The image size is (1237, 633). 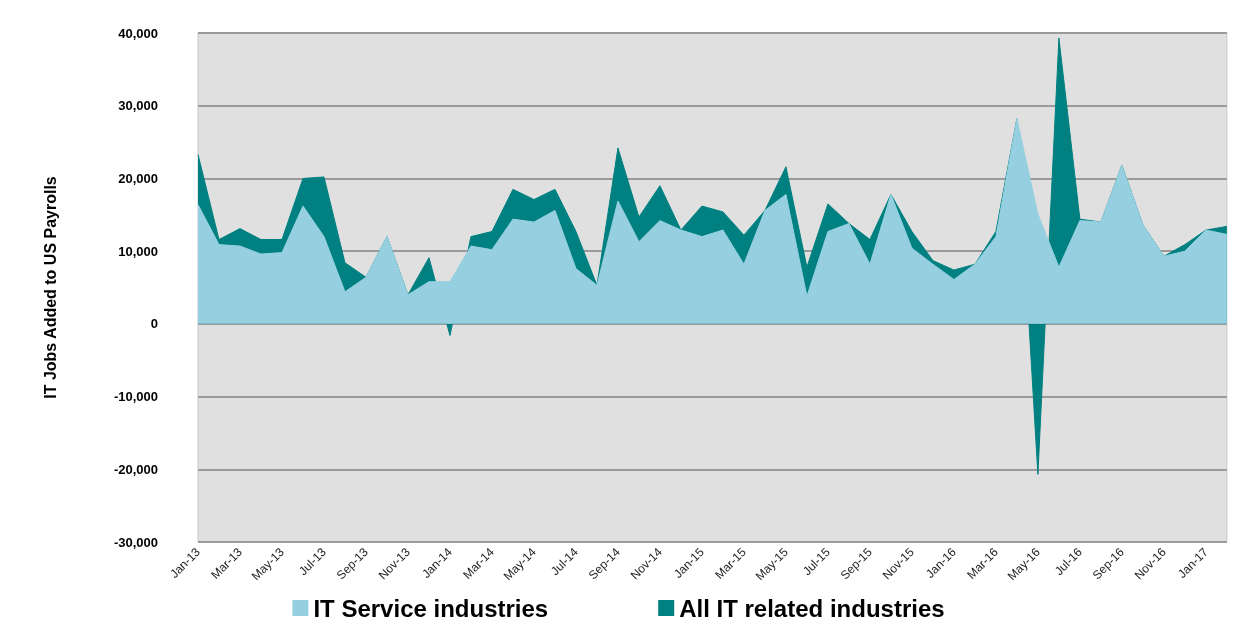 What do you see at coordinates (154, 324) in the screenshot?
I see `y-tick-label: 0` at bounding box center [154, 324].